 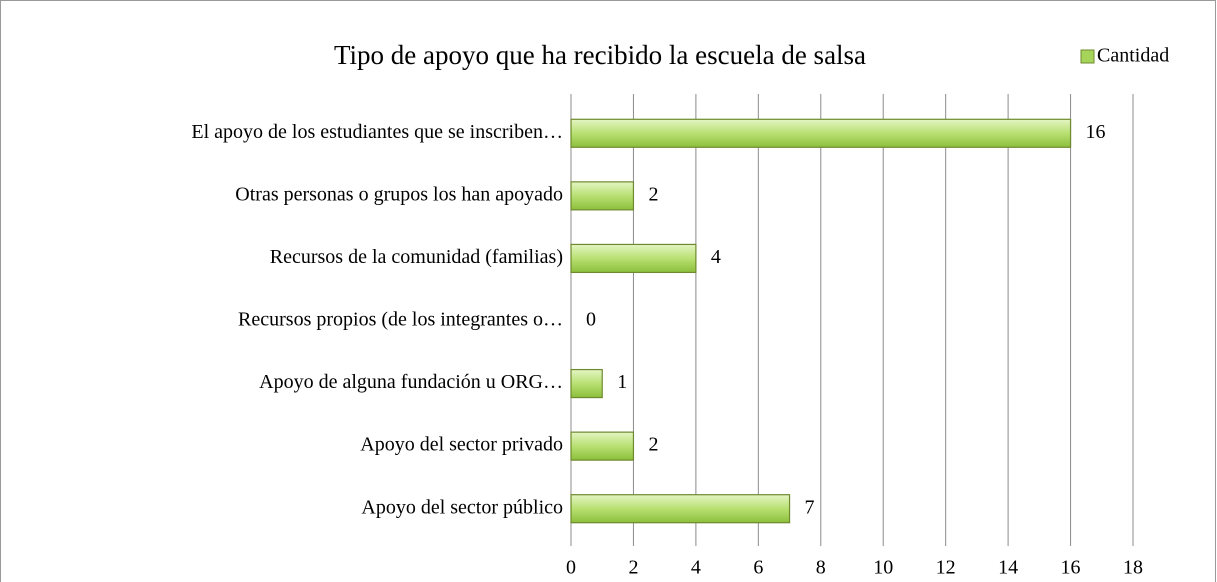 What do you see at coordinates (821, 568) in the screenshot?
I see `x-tick-label: 8` at bounding box center [821, 568].